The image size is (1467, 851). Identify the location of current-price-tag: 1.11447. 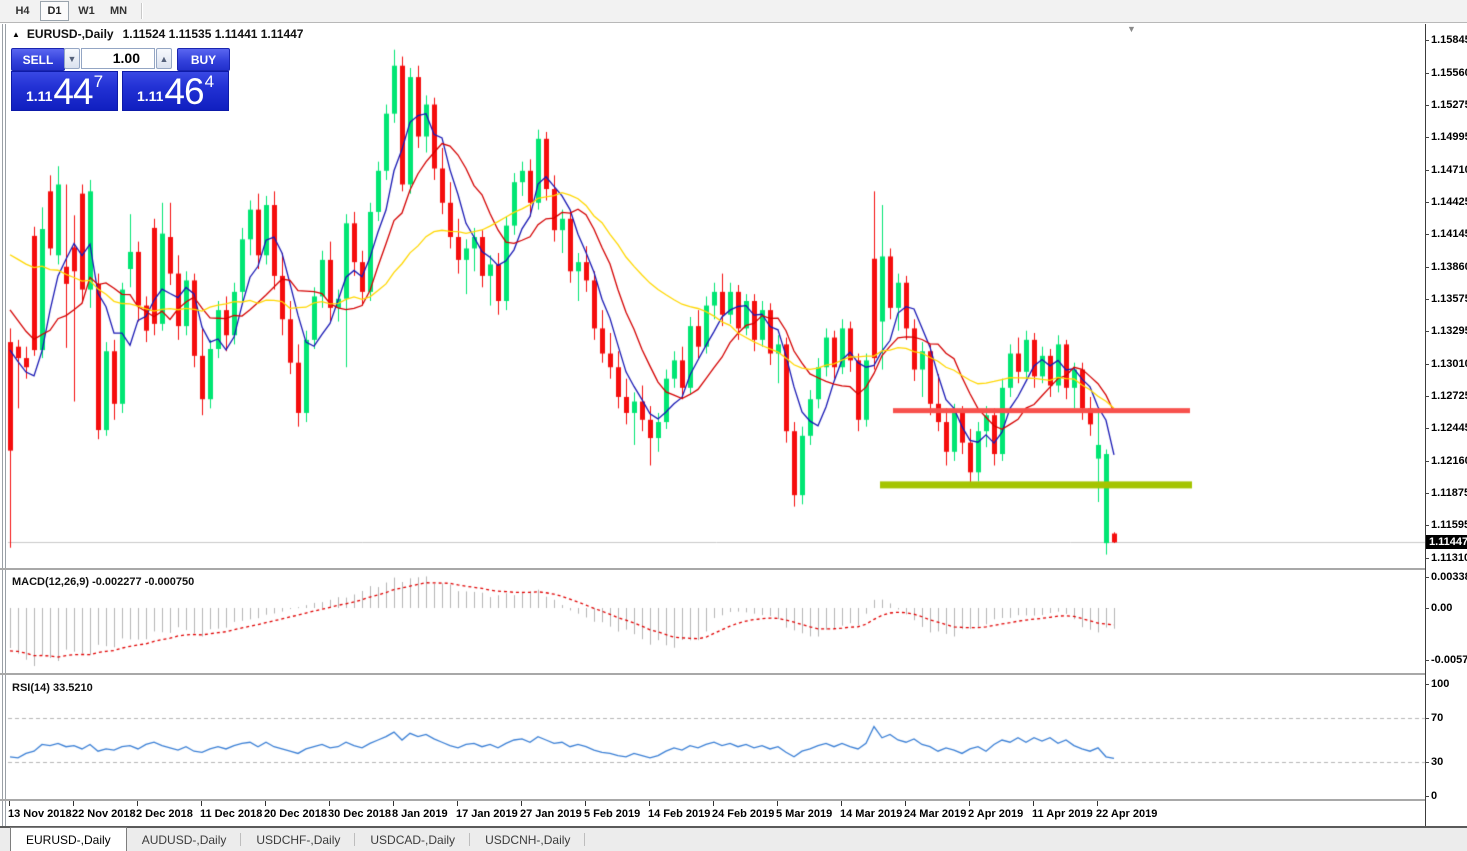
(1446, 542).